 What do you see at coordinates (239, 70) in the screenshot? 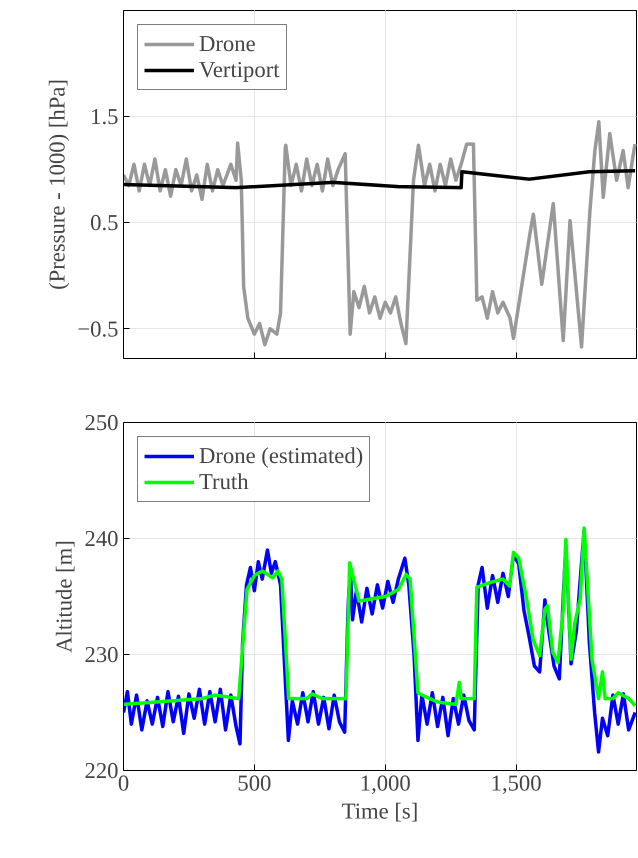
I see `legend-label: Vertiport` at bounding box center [239, 70].